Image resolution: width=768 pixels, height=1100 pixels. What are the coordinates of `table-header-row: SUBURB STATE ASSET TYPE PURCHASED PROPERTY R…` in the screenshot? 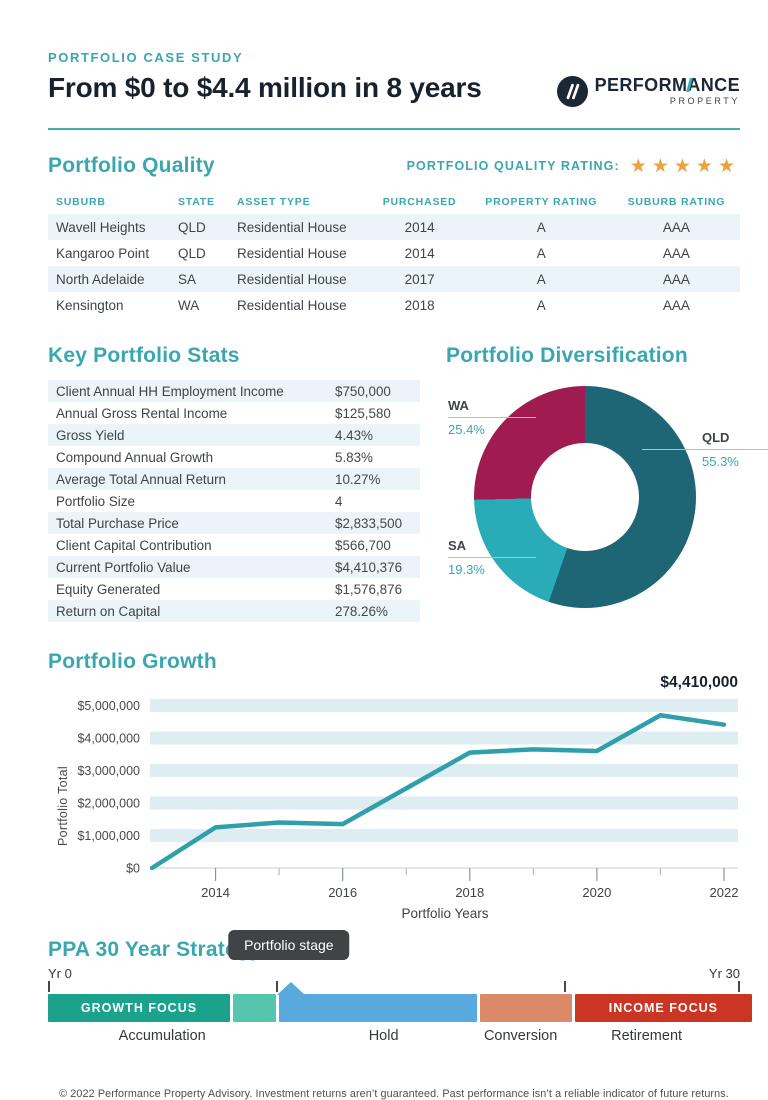 It's located at (394, 202).